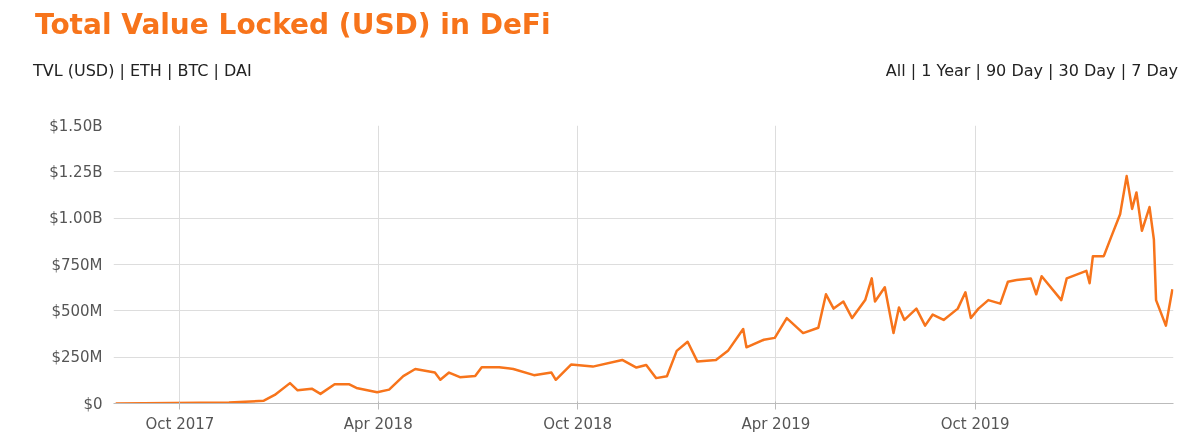 The height and width of the screenshot is (441, 1200). Describe the element at coordinates (180, 423) in the screenshot. I see `x-tick-label: Oct 2017` at that location.